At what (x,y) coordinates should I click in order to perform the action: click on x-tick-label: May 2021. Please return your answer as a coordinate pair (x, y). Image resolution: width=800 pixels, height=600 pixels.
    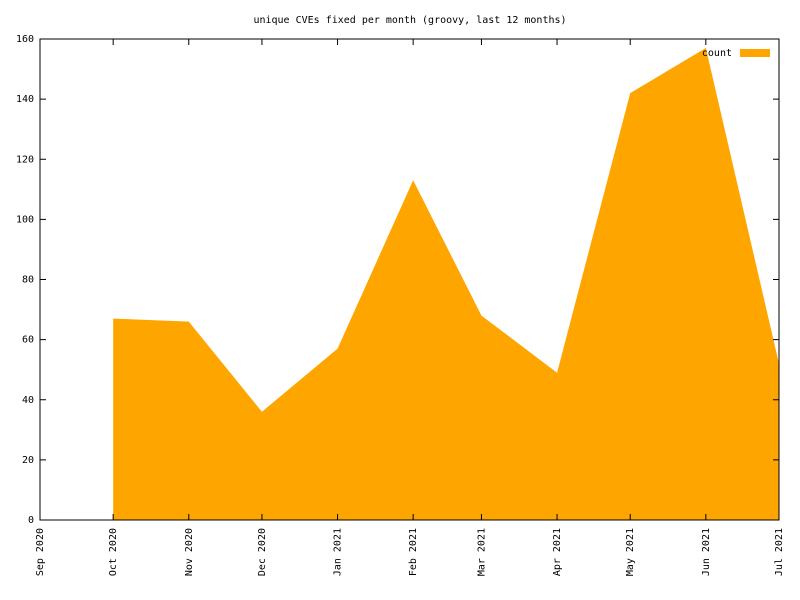
    Looking at the image, I should click on (630, 552).